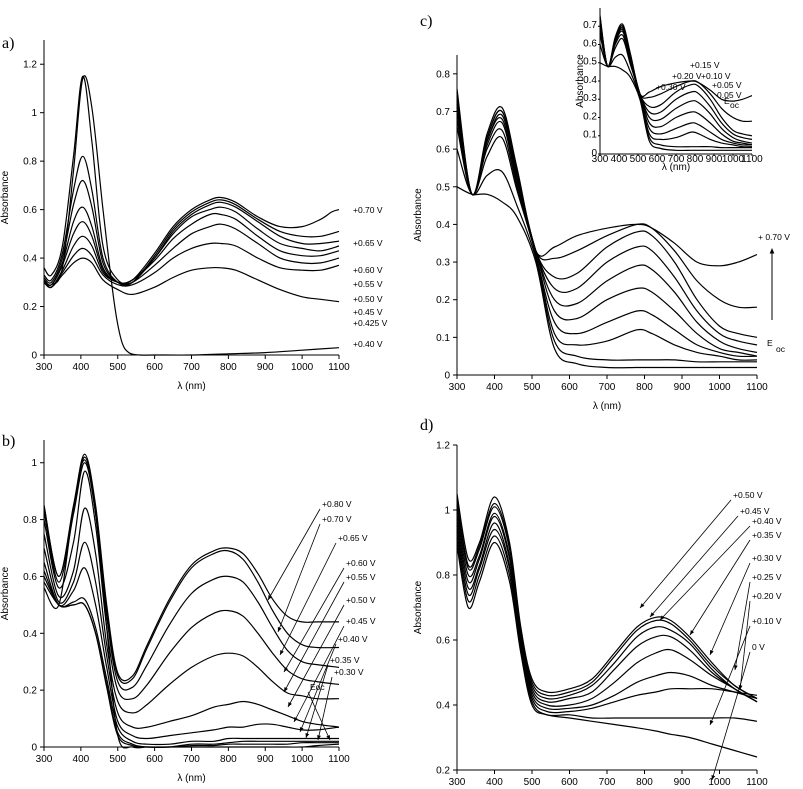 This screenshot has height=789, width=803. I want to click on curve-label: +0.25 V, so click(767, 577).